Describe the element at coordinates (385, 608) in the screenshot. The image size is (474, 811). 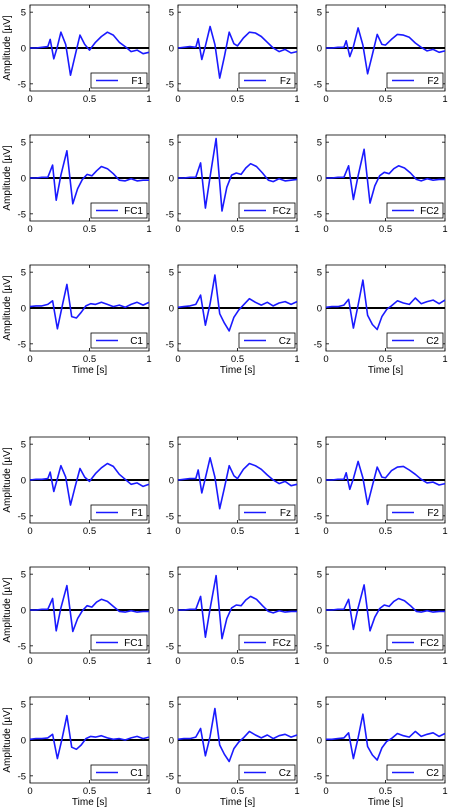
I see `series-line-fc2` at that location.